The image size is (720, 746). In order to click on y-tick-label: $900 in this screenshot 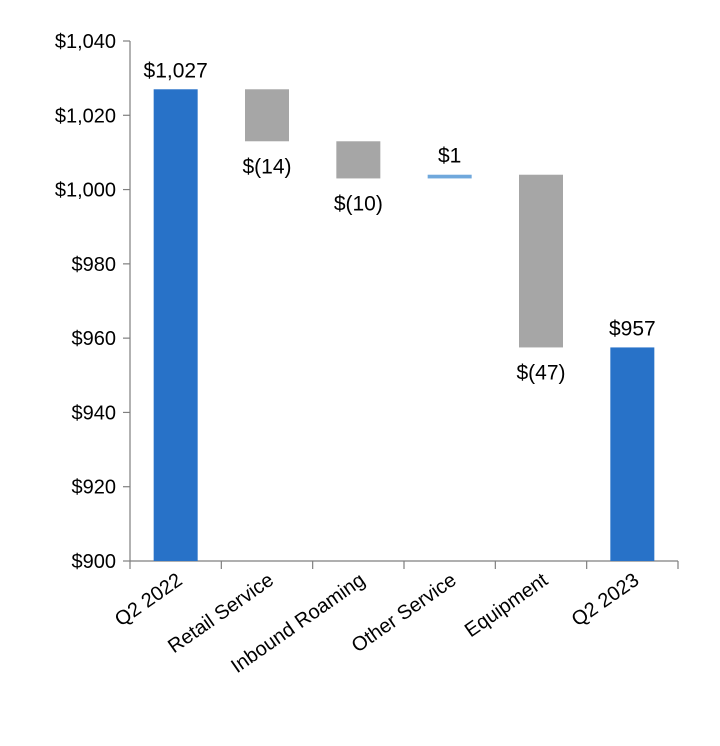, I will do `click(94, 562)`.